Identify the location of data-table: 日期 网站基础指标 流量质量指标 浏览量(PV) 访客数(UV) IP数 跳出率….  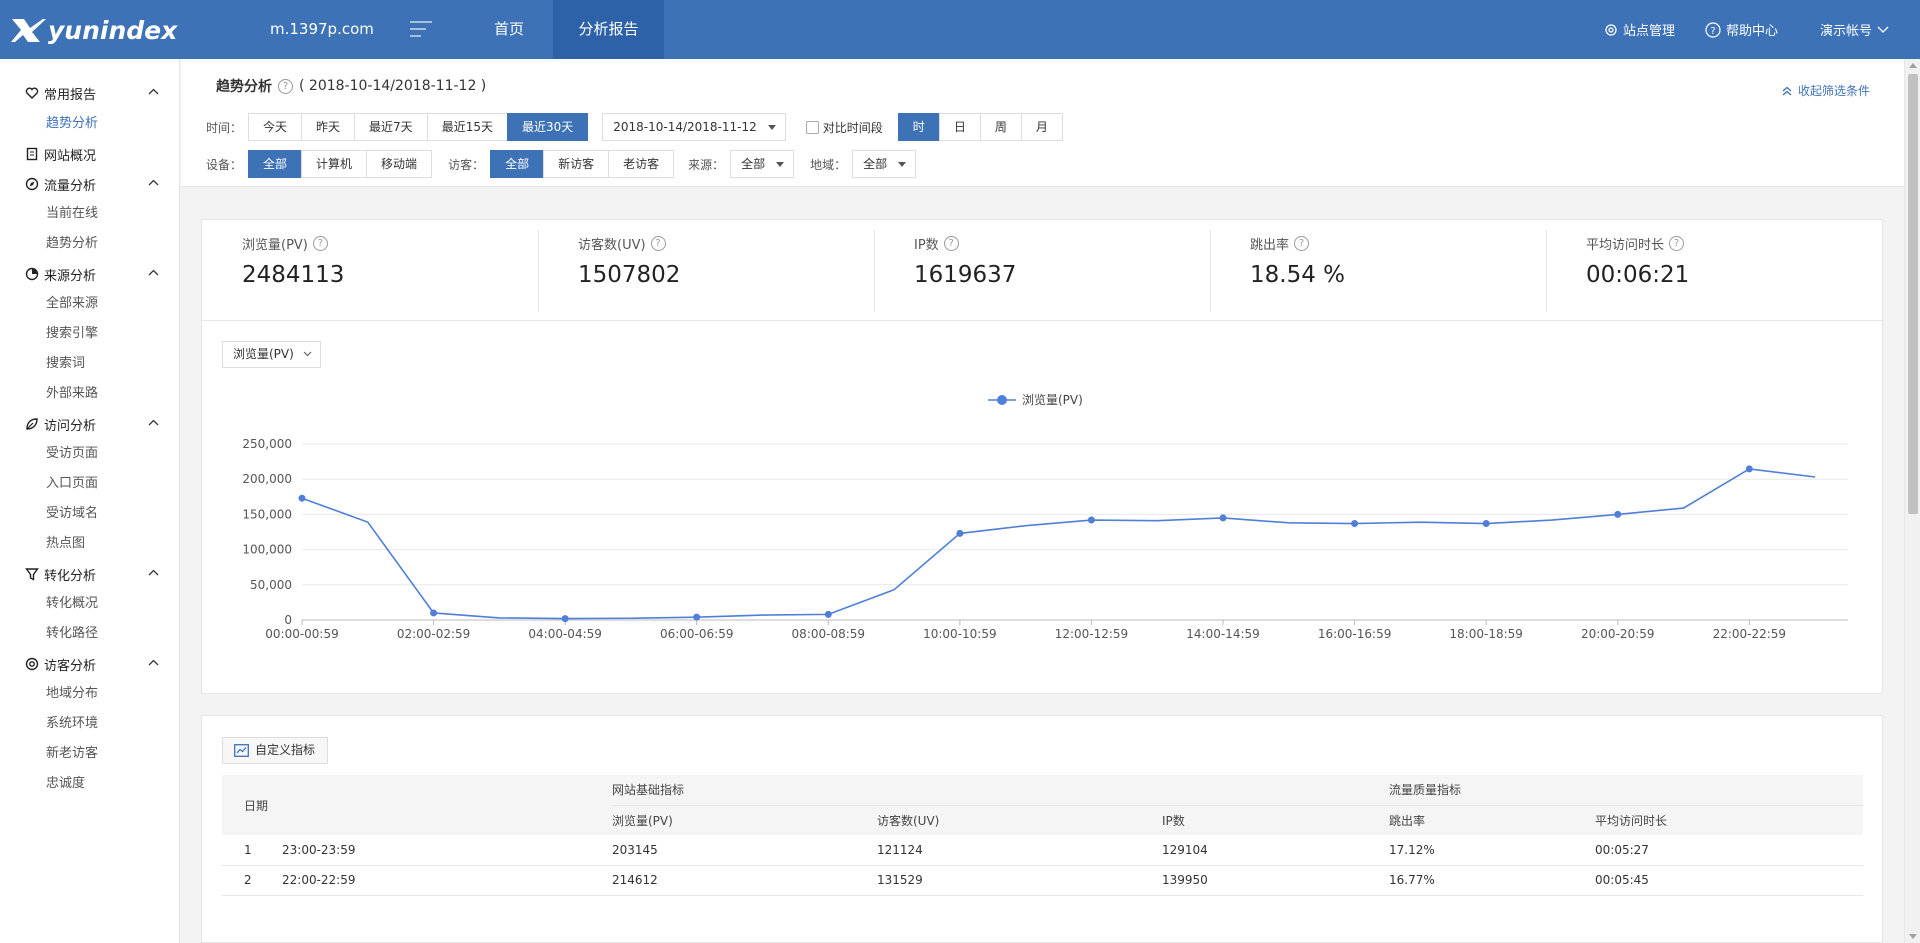
(1042, 835).